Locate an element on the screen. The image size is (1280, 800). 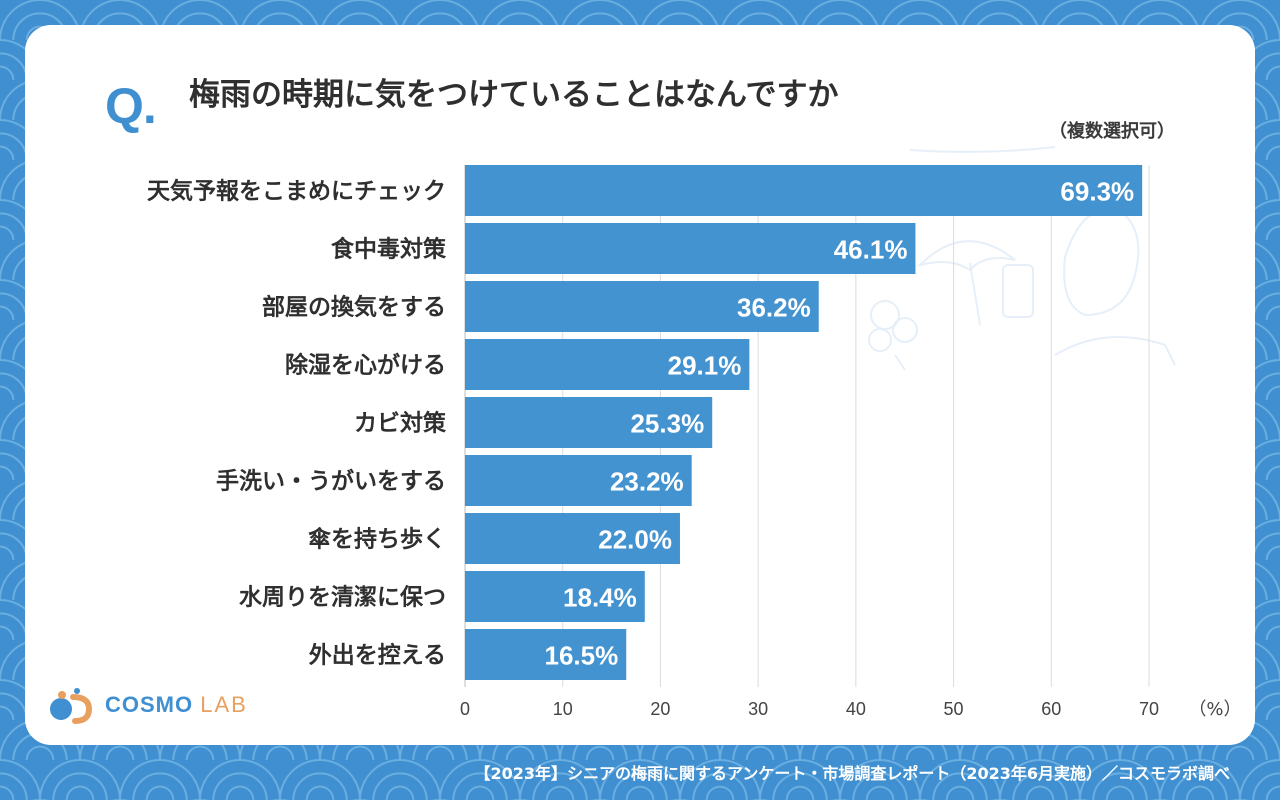
value-label: 16.5% is located at coordinates (581, 656).